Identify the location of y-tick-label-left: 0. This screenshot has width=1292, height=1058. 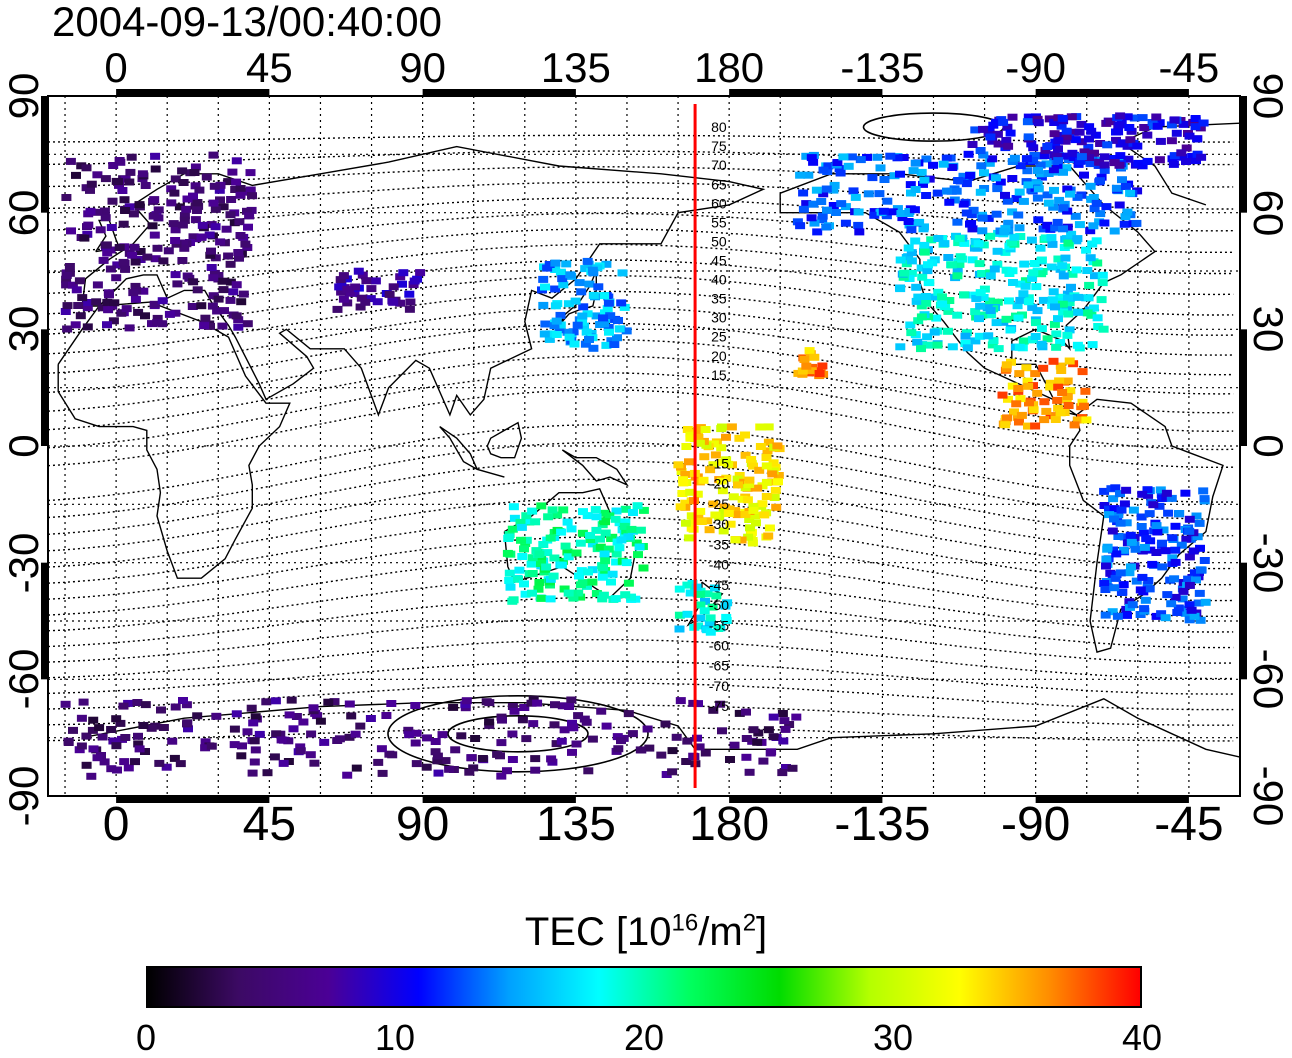
(23, 446).